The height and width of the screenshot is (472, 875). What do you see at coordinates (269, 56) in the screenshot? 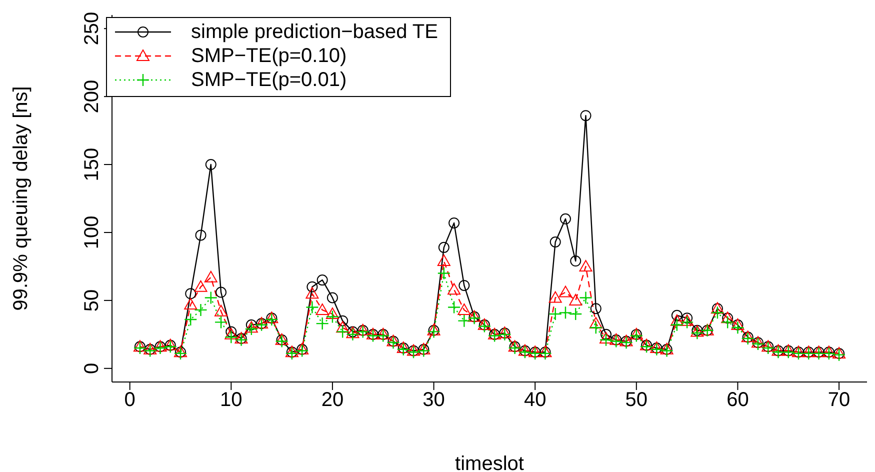
I see `legend-label: SMP−TE(p=0.10)` at bounding box center [269, 56].